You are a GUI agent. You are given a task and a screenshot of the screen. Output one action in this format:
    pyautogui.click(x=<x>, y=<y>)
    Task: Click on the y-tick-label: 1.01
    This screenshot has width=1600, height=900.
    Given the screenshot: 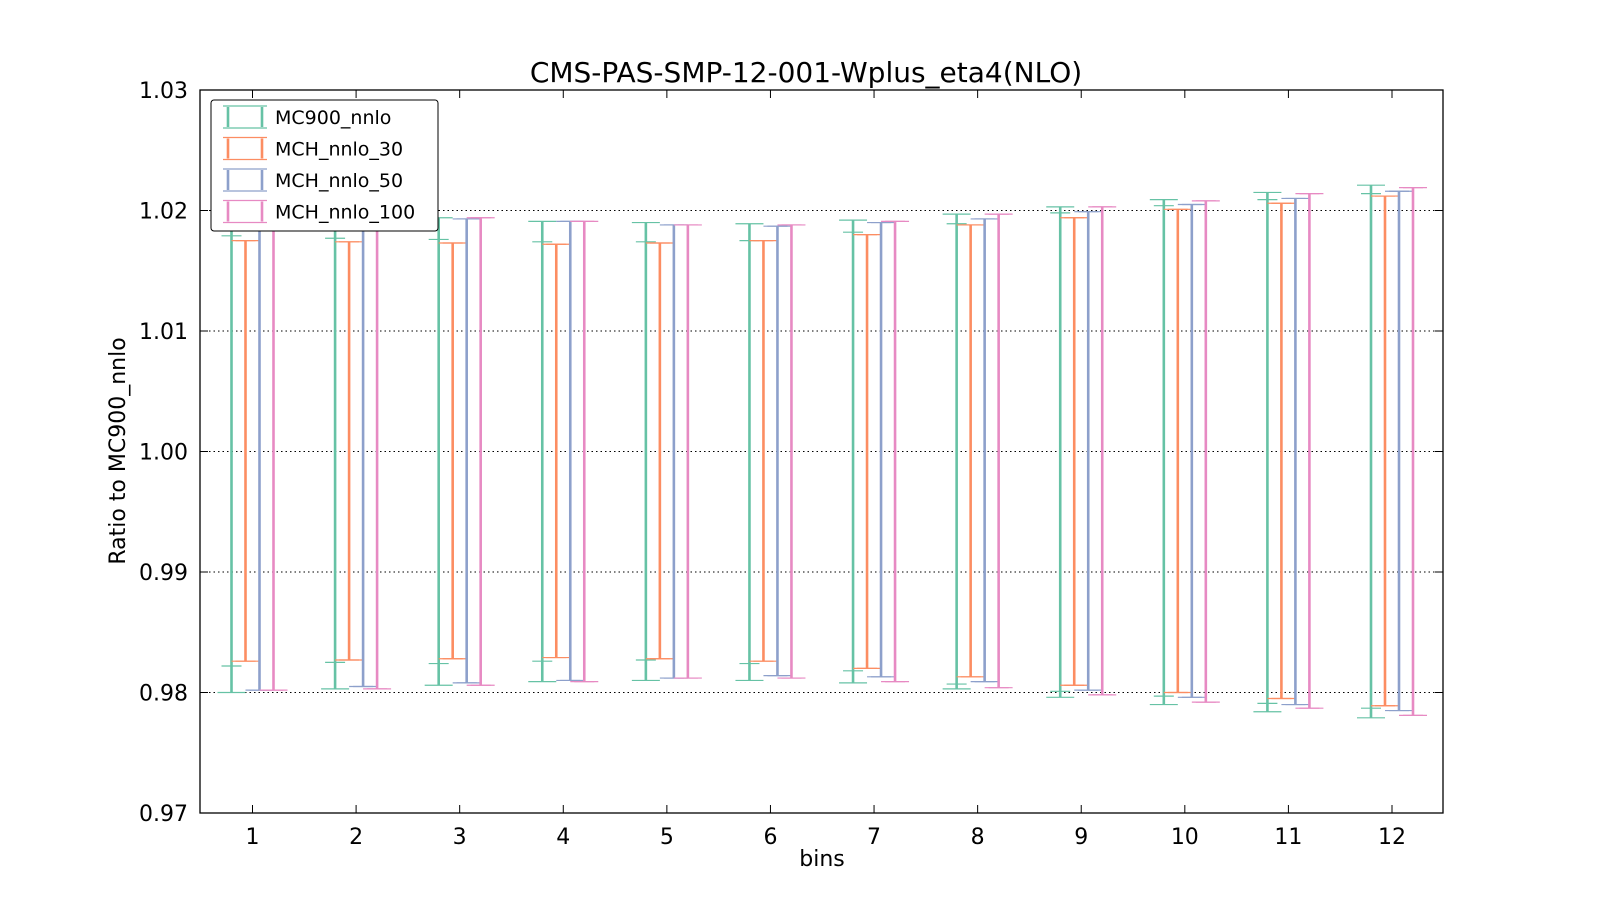 What is the action you would take?
    pyautogui.click(x=163, y=332)
    